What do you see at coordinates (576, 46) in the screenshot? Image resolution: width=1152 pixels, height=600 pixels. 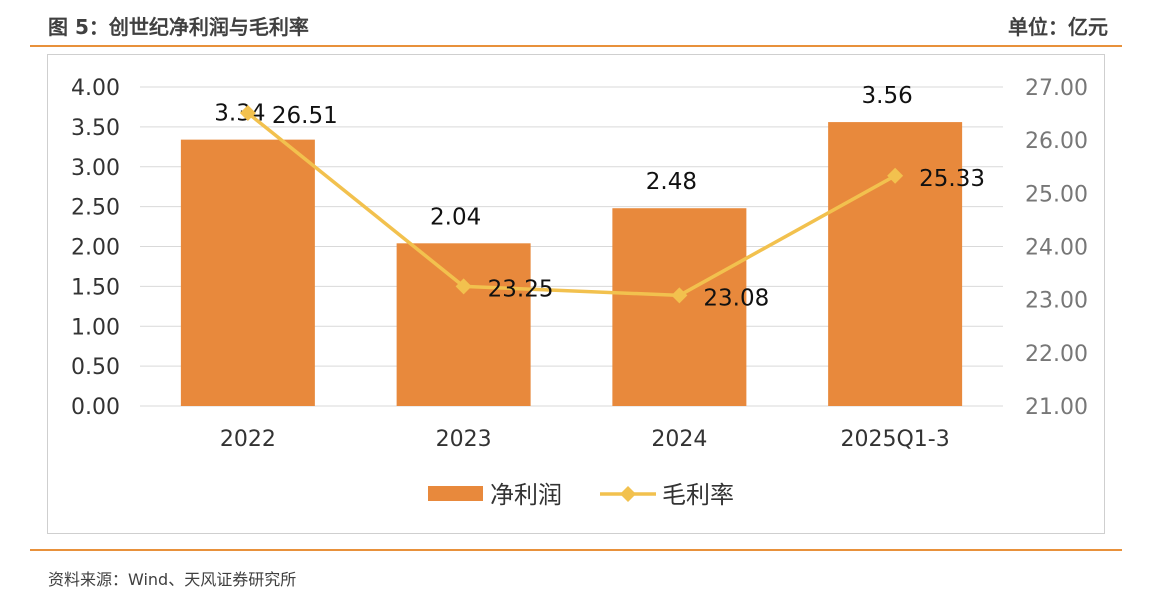 I see `top-rule` at bounding box center [576, 46].